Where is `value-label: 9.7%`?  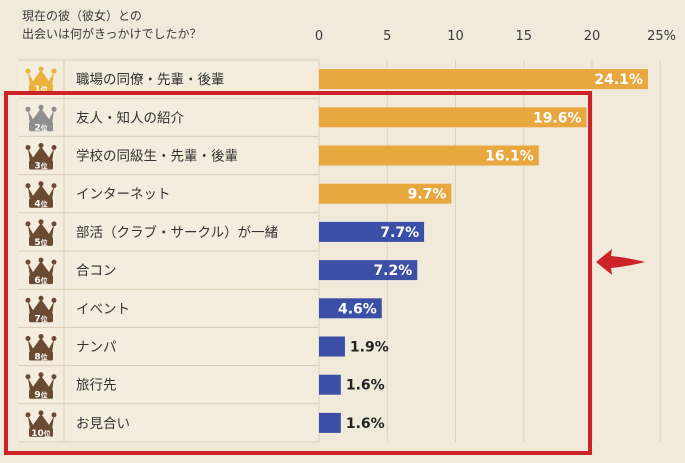 value-label: 9.7% is located at coordinates (427, 195).